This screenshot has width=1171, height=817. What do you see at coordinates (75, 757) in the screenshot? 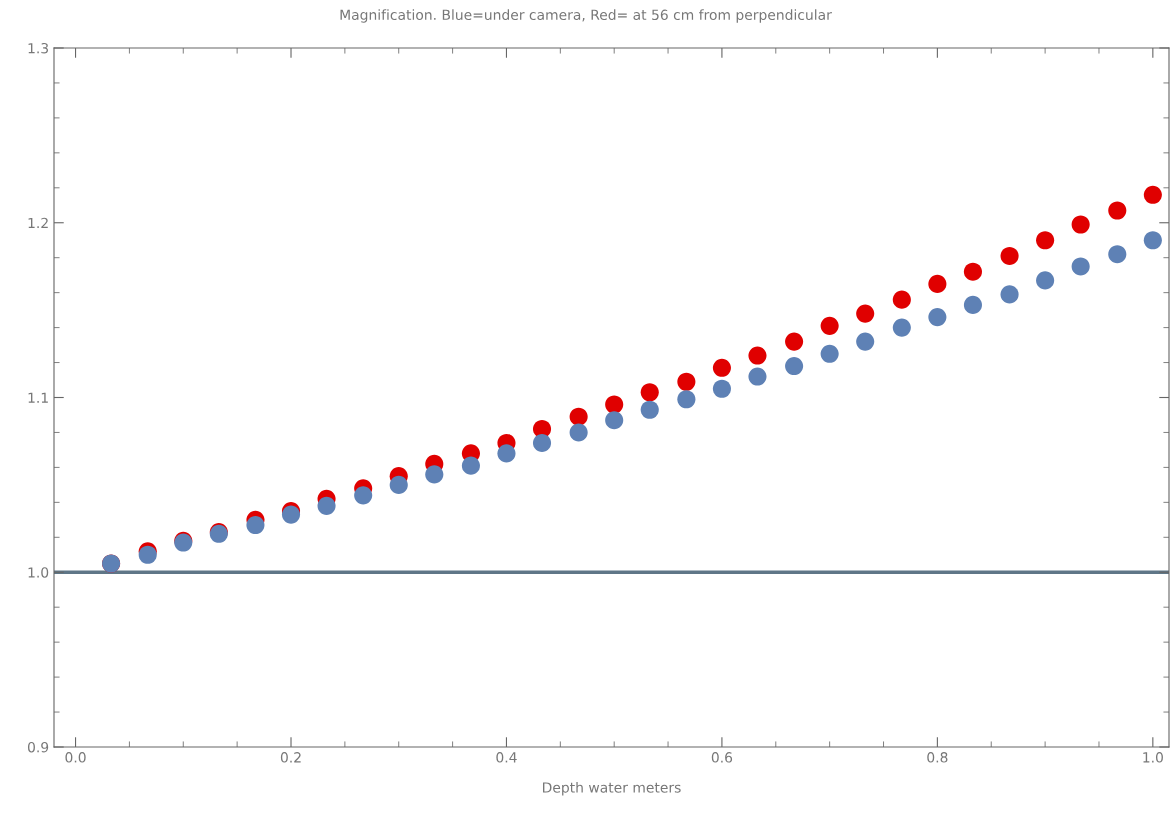
I see `x-tick-label: 0.0` at bounding box center [75, 757].